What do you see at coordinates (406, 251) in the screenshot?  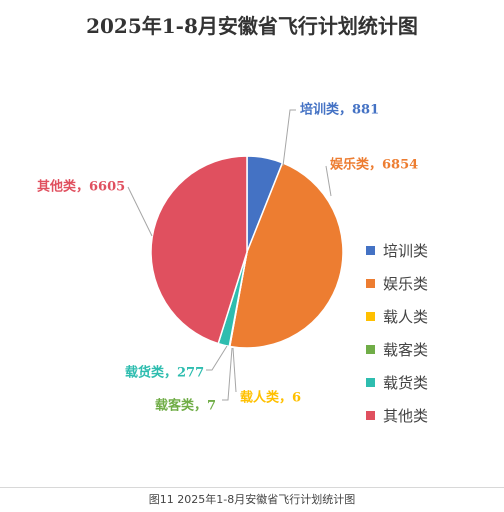 I see `legend-label: 培训类` at bounding box center [406, 251].